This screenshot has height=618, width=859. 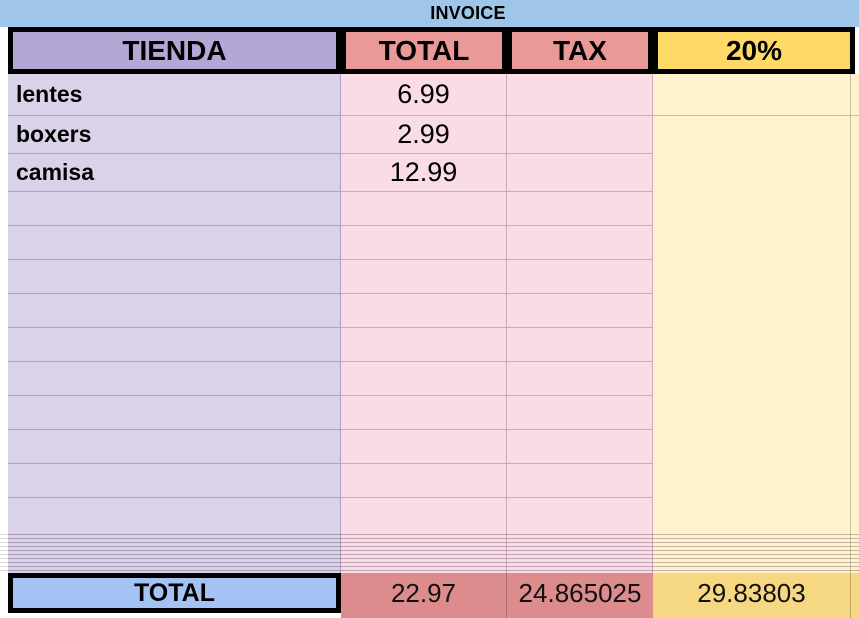 What do you see at coordinates (424, 95) in the screenshot?
I see `cell-item-total: 6.99` at bounding box center [424, 95].